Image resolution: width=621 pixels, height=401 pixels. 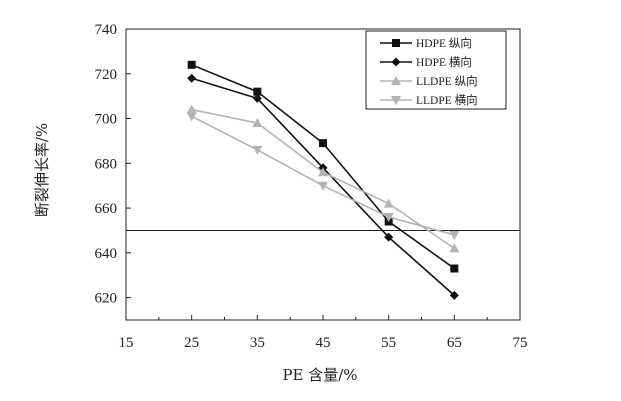 I want to click on legend-label-4: LLDPE 横向, so click(x=447, y=100).